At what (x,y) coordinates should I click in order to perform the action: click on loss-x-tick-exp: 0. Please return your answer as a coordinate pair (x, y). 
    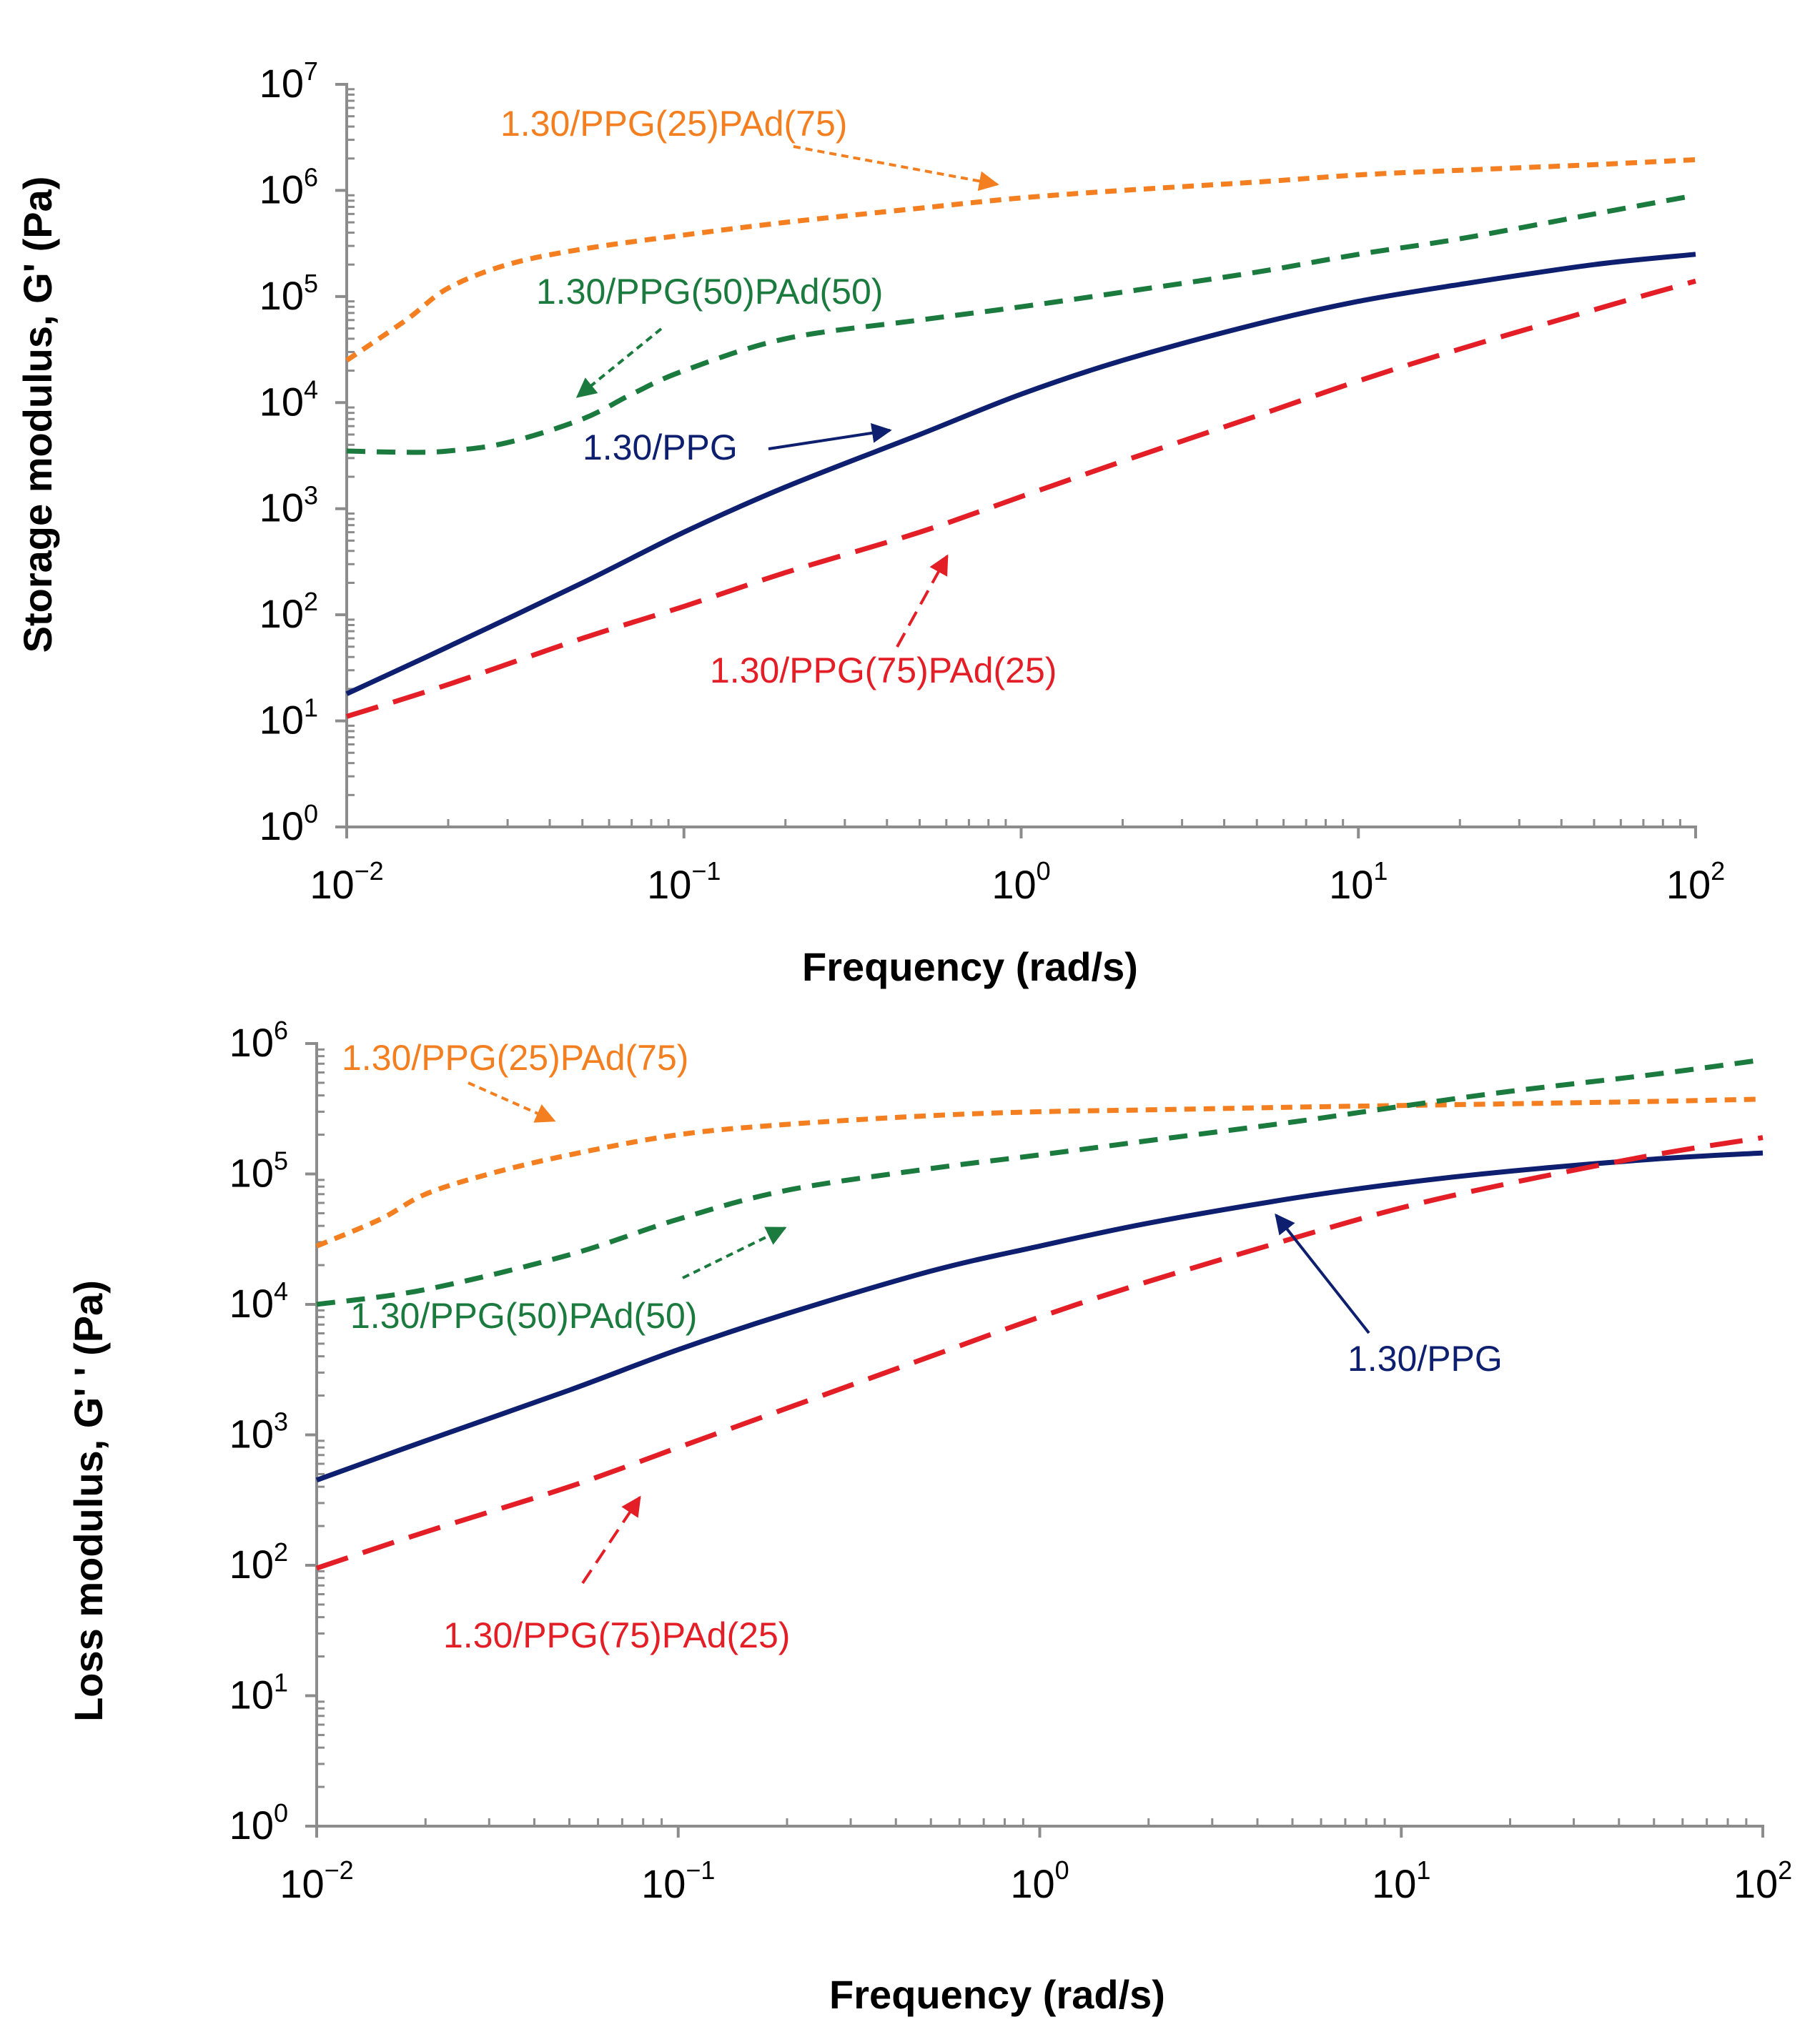
    Looking at the image, I should click on (1062, 1870).